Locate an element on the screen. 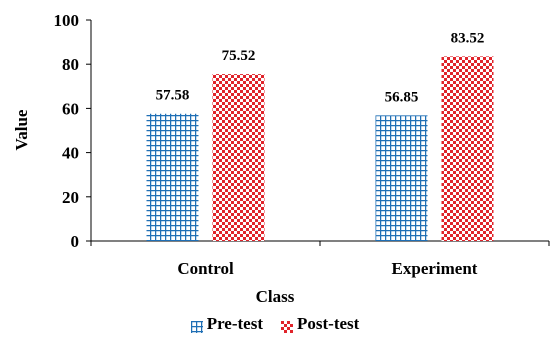 The image size is (550, 338). legend-item-post-test: Post-test is located at coordinates (320, 324).